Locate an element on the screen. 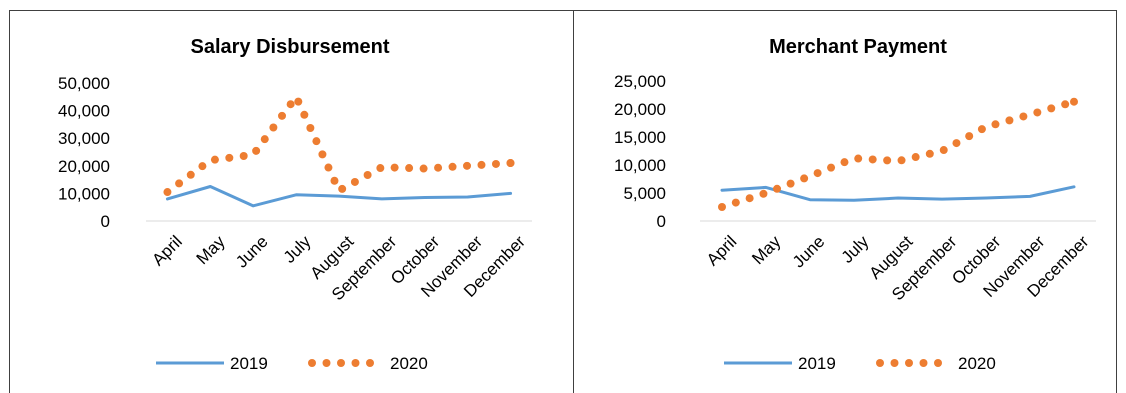 The height and width of the screenshot is (393, 1126). chart-title: Merchant Payment is located at coordinates (858, 47).